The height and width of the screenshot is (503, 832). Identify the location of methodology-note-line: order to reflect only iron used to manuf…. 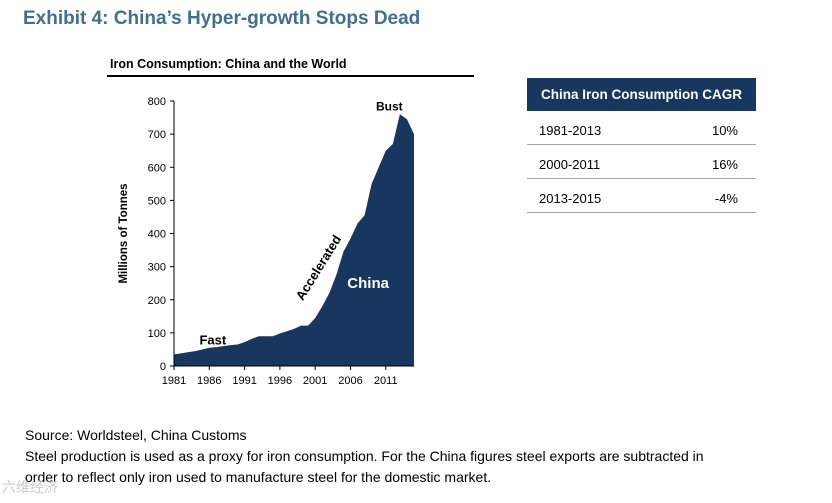
(258, 477).